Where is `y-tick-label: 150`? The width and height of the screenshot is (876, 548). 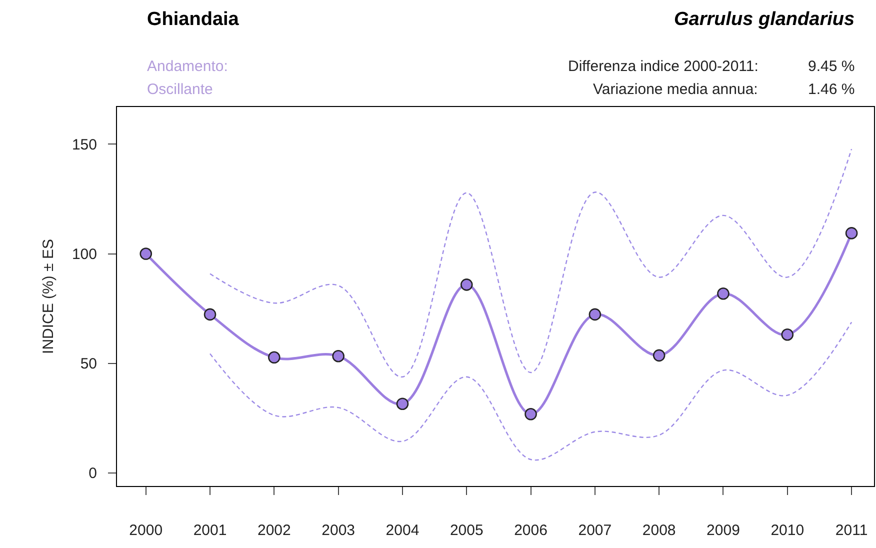 y-tick-label: 150 is located at coordinates (84, 145).